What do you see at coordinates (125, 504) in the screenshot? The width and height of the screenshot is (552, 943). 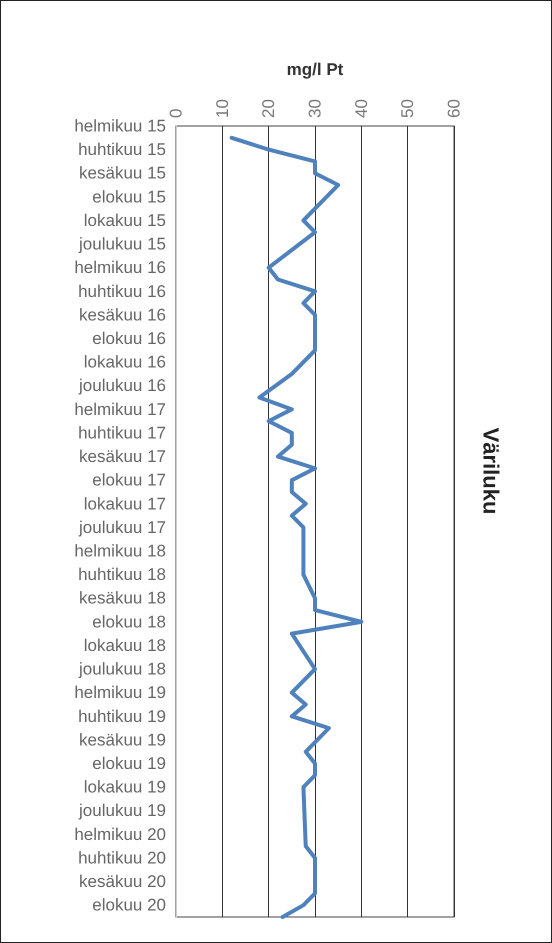 I see `y-tick-label: lokakuu 17` at bounding box center [125, 504].